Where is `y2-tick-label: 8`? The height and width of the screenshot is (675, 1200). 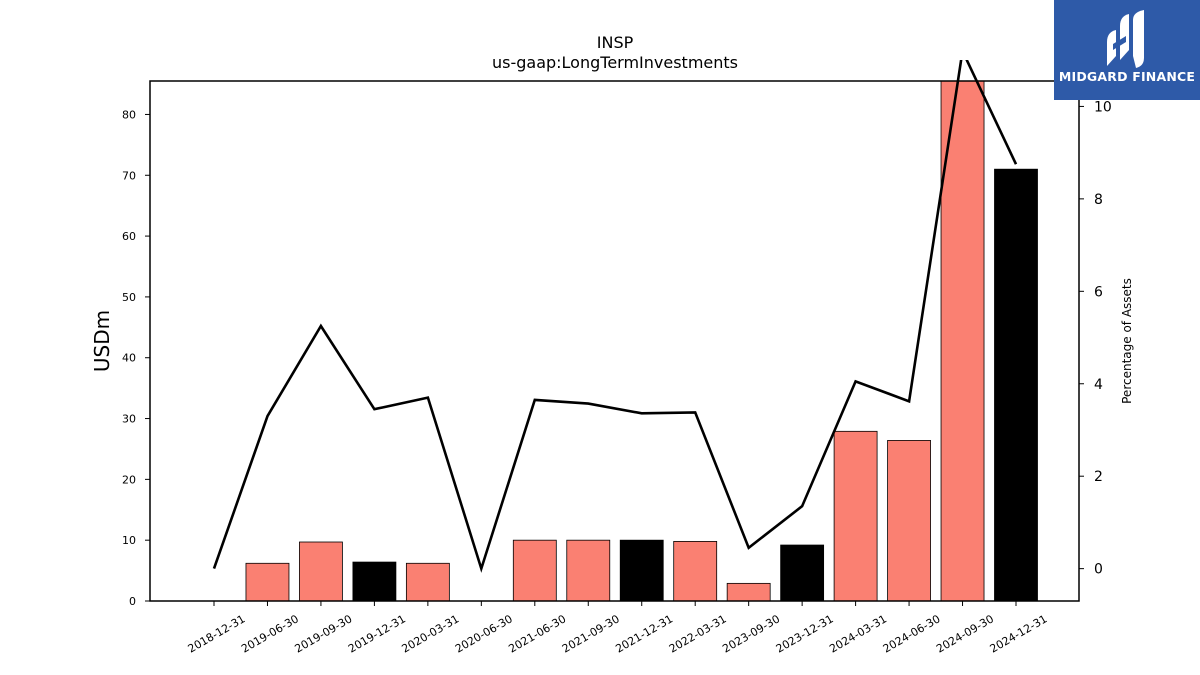 y2-tick-label: 8 is located at coordinates (1098, 200).